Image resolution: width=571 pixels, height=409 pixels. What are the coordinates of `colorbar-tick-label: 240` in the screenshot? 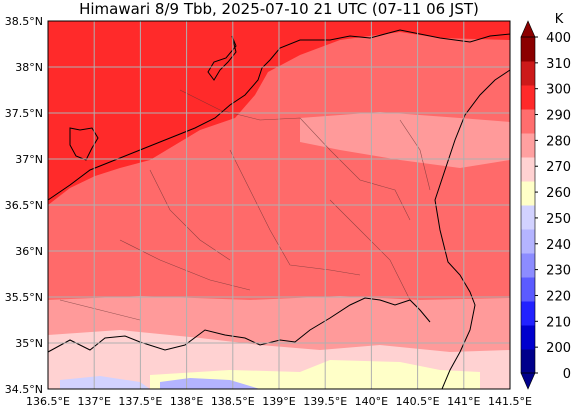 It's located at (558, 245).